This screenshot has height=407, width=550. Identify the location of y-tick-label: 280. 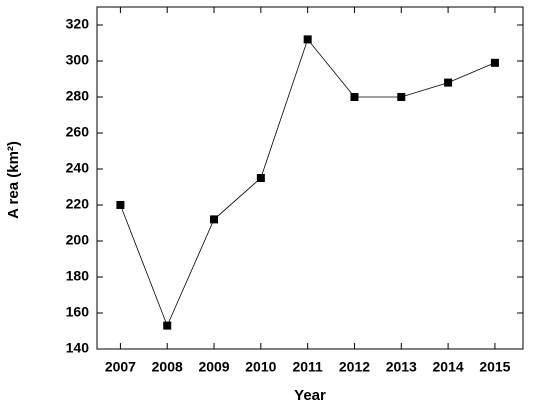
(78, 96).